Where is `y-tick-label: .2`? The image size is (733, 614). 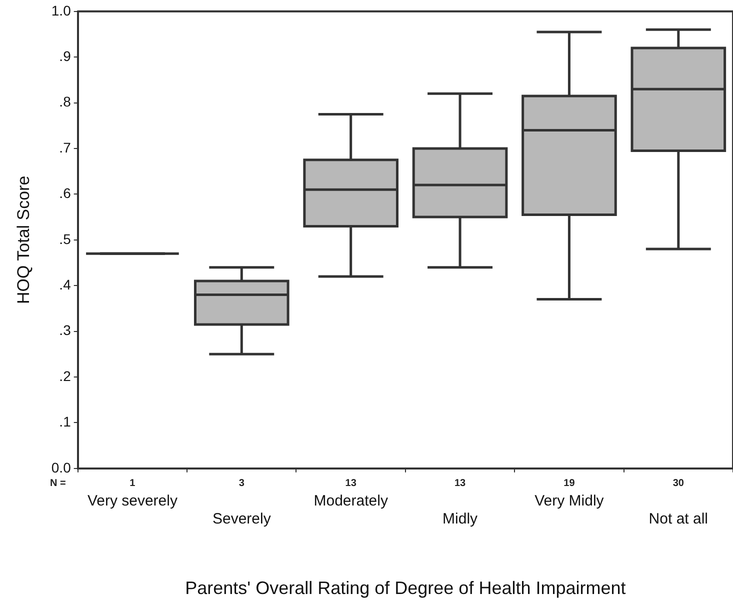
y-tick-label: .2 is located at coordinates (65, 376).